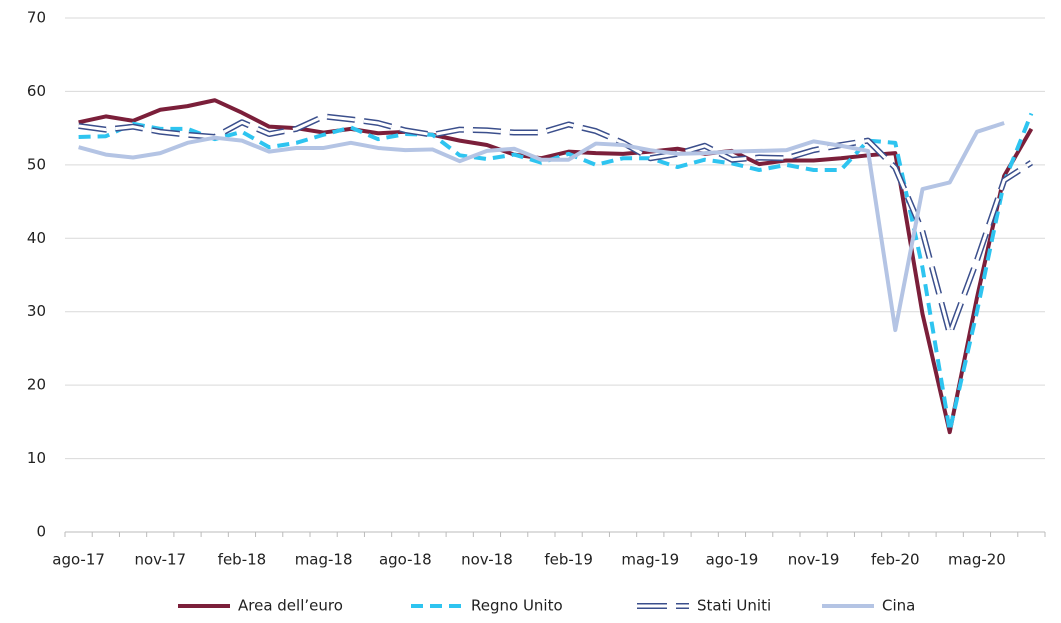  What do you see at coordinates (895, 560) in the screenshot?
I see `x-tick-label: feb-20` at bounding box center [895, 560].